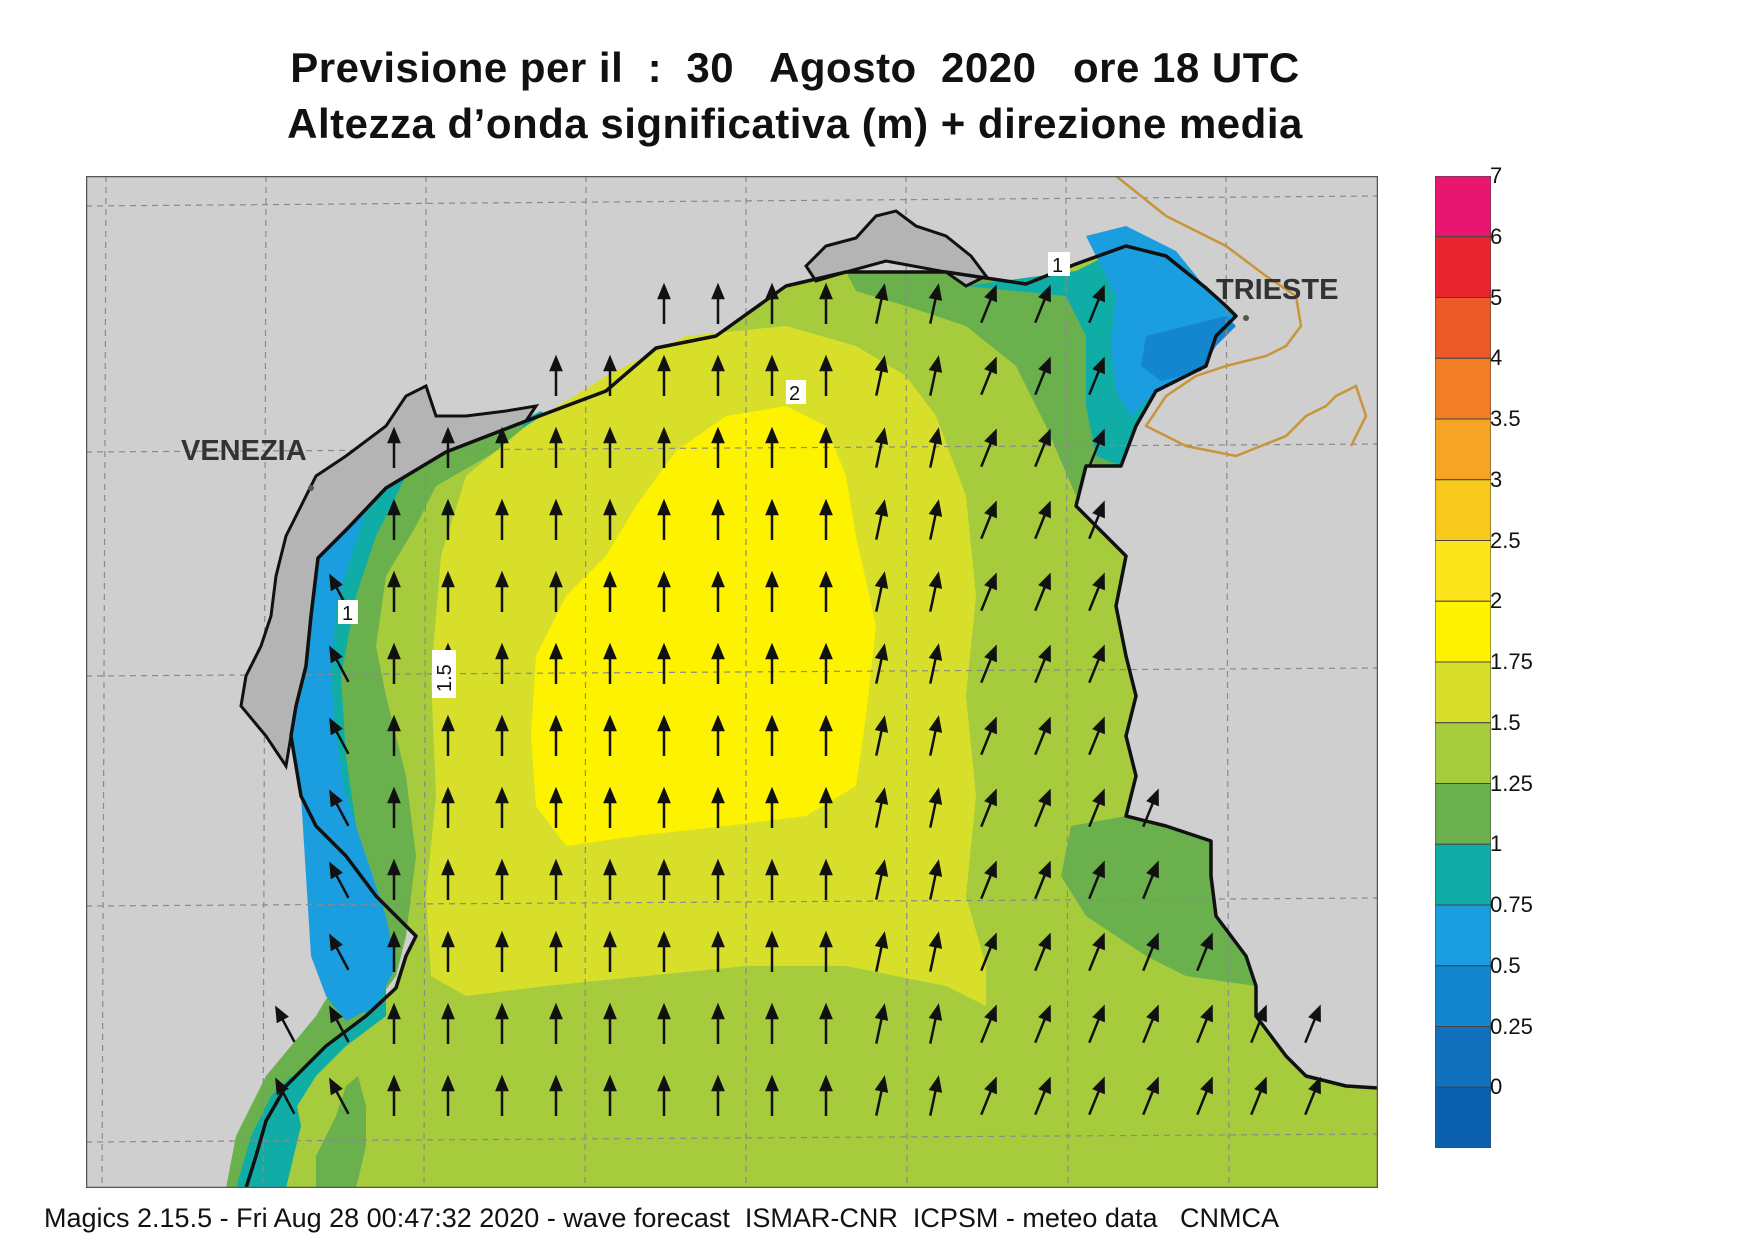  What do you see at coordinates (1241, 317) in the screenshot?
I see `border-line` at bounding box center [1241, 317].